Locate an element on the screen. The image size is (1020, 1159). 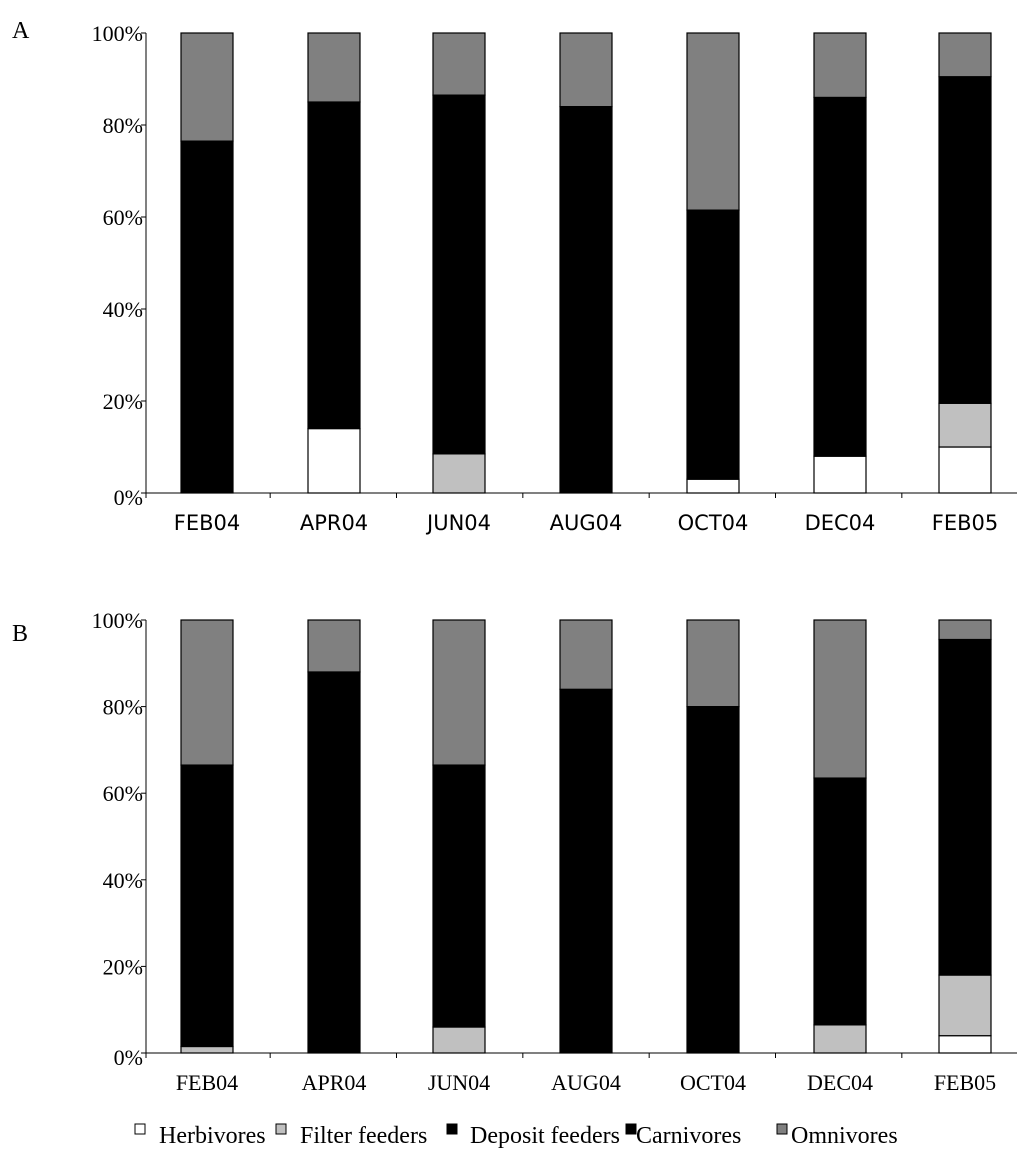
legend-label-carnivores: Carnivores is located at coordinates (688, 1136).